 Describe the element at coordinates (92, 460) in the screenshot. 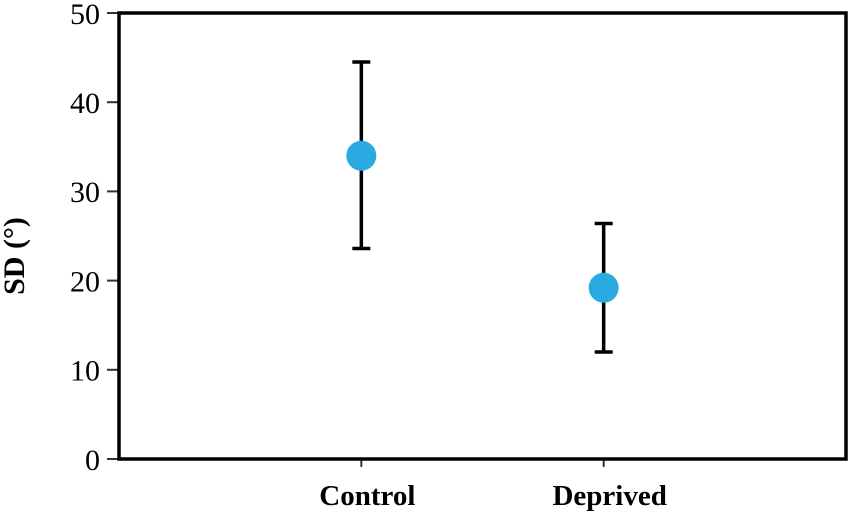

I see `y-tick-label-0: 0` at that location.